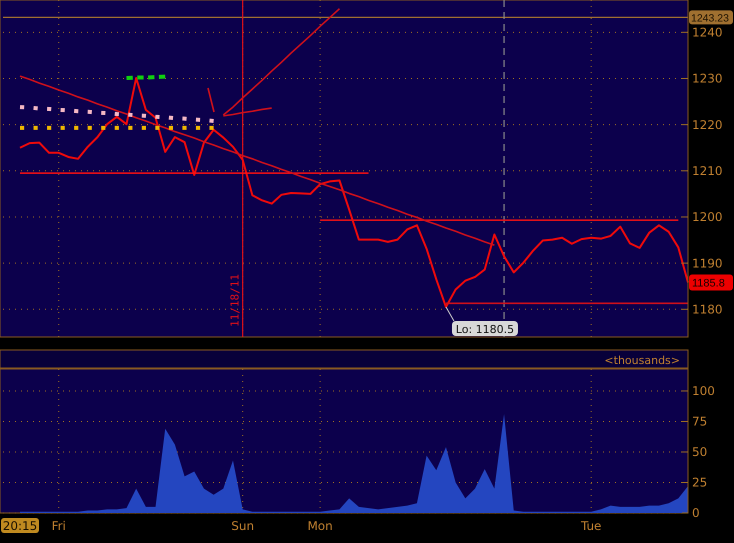  What do you see at coordinates (59, 526) in the screenshot?
I see `x-tick-label: Fri` at bounding box center [59, 526].